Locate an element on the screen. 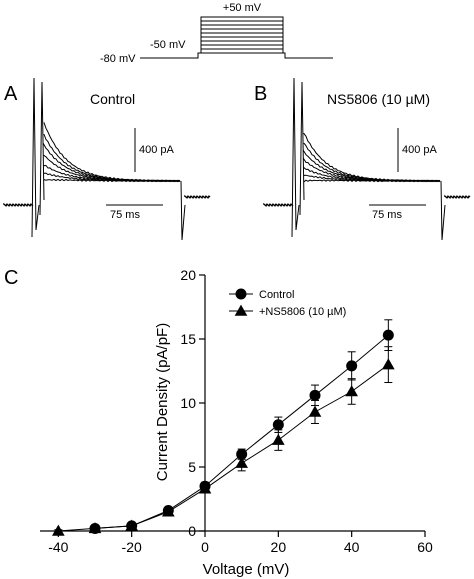 This screenshot has height=579, width=474. scale-bar-a is located at coordinates (134, 167).